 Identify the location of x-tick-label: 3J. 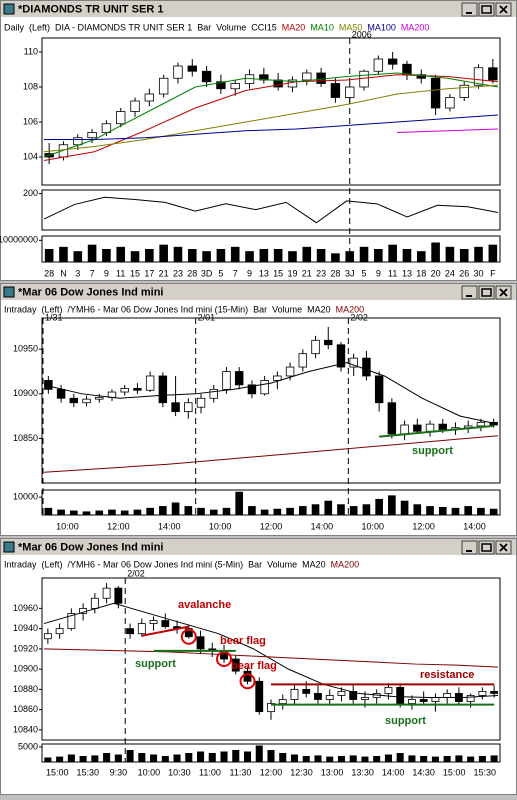
(350, 273).